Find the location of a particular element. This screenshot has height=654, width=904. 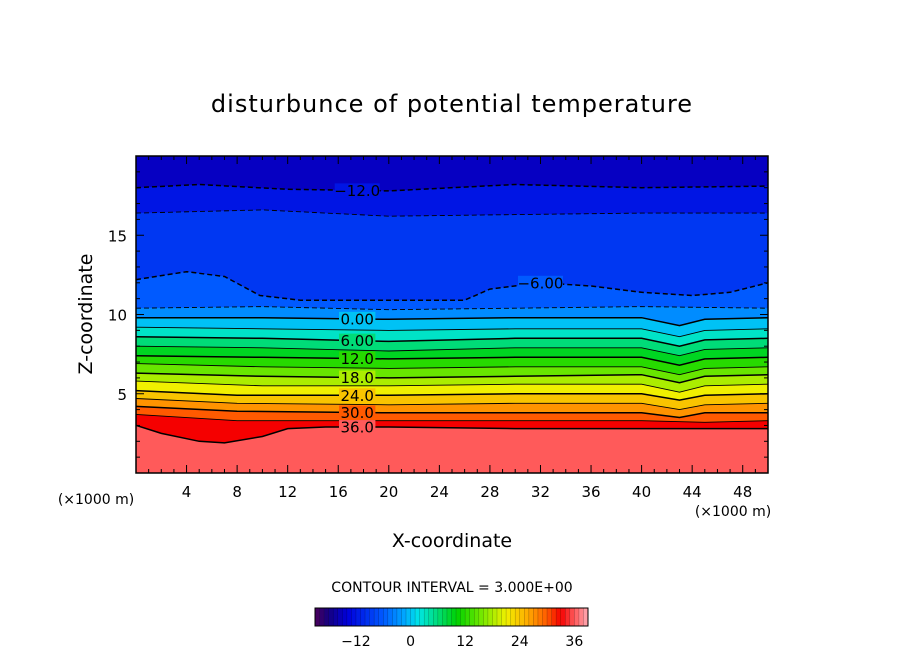

contour-label: 18.0 is located at coordinates (356, 378).